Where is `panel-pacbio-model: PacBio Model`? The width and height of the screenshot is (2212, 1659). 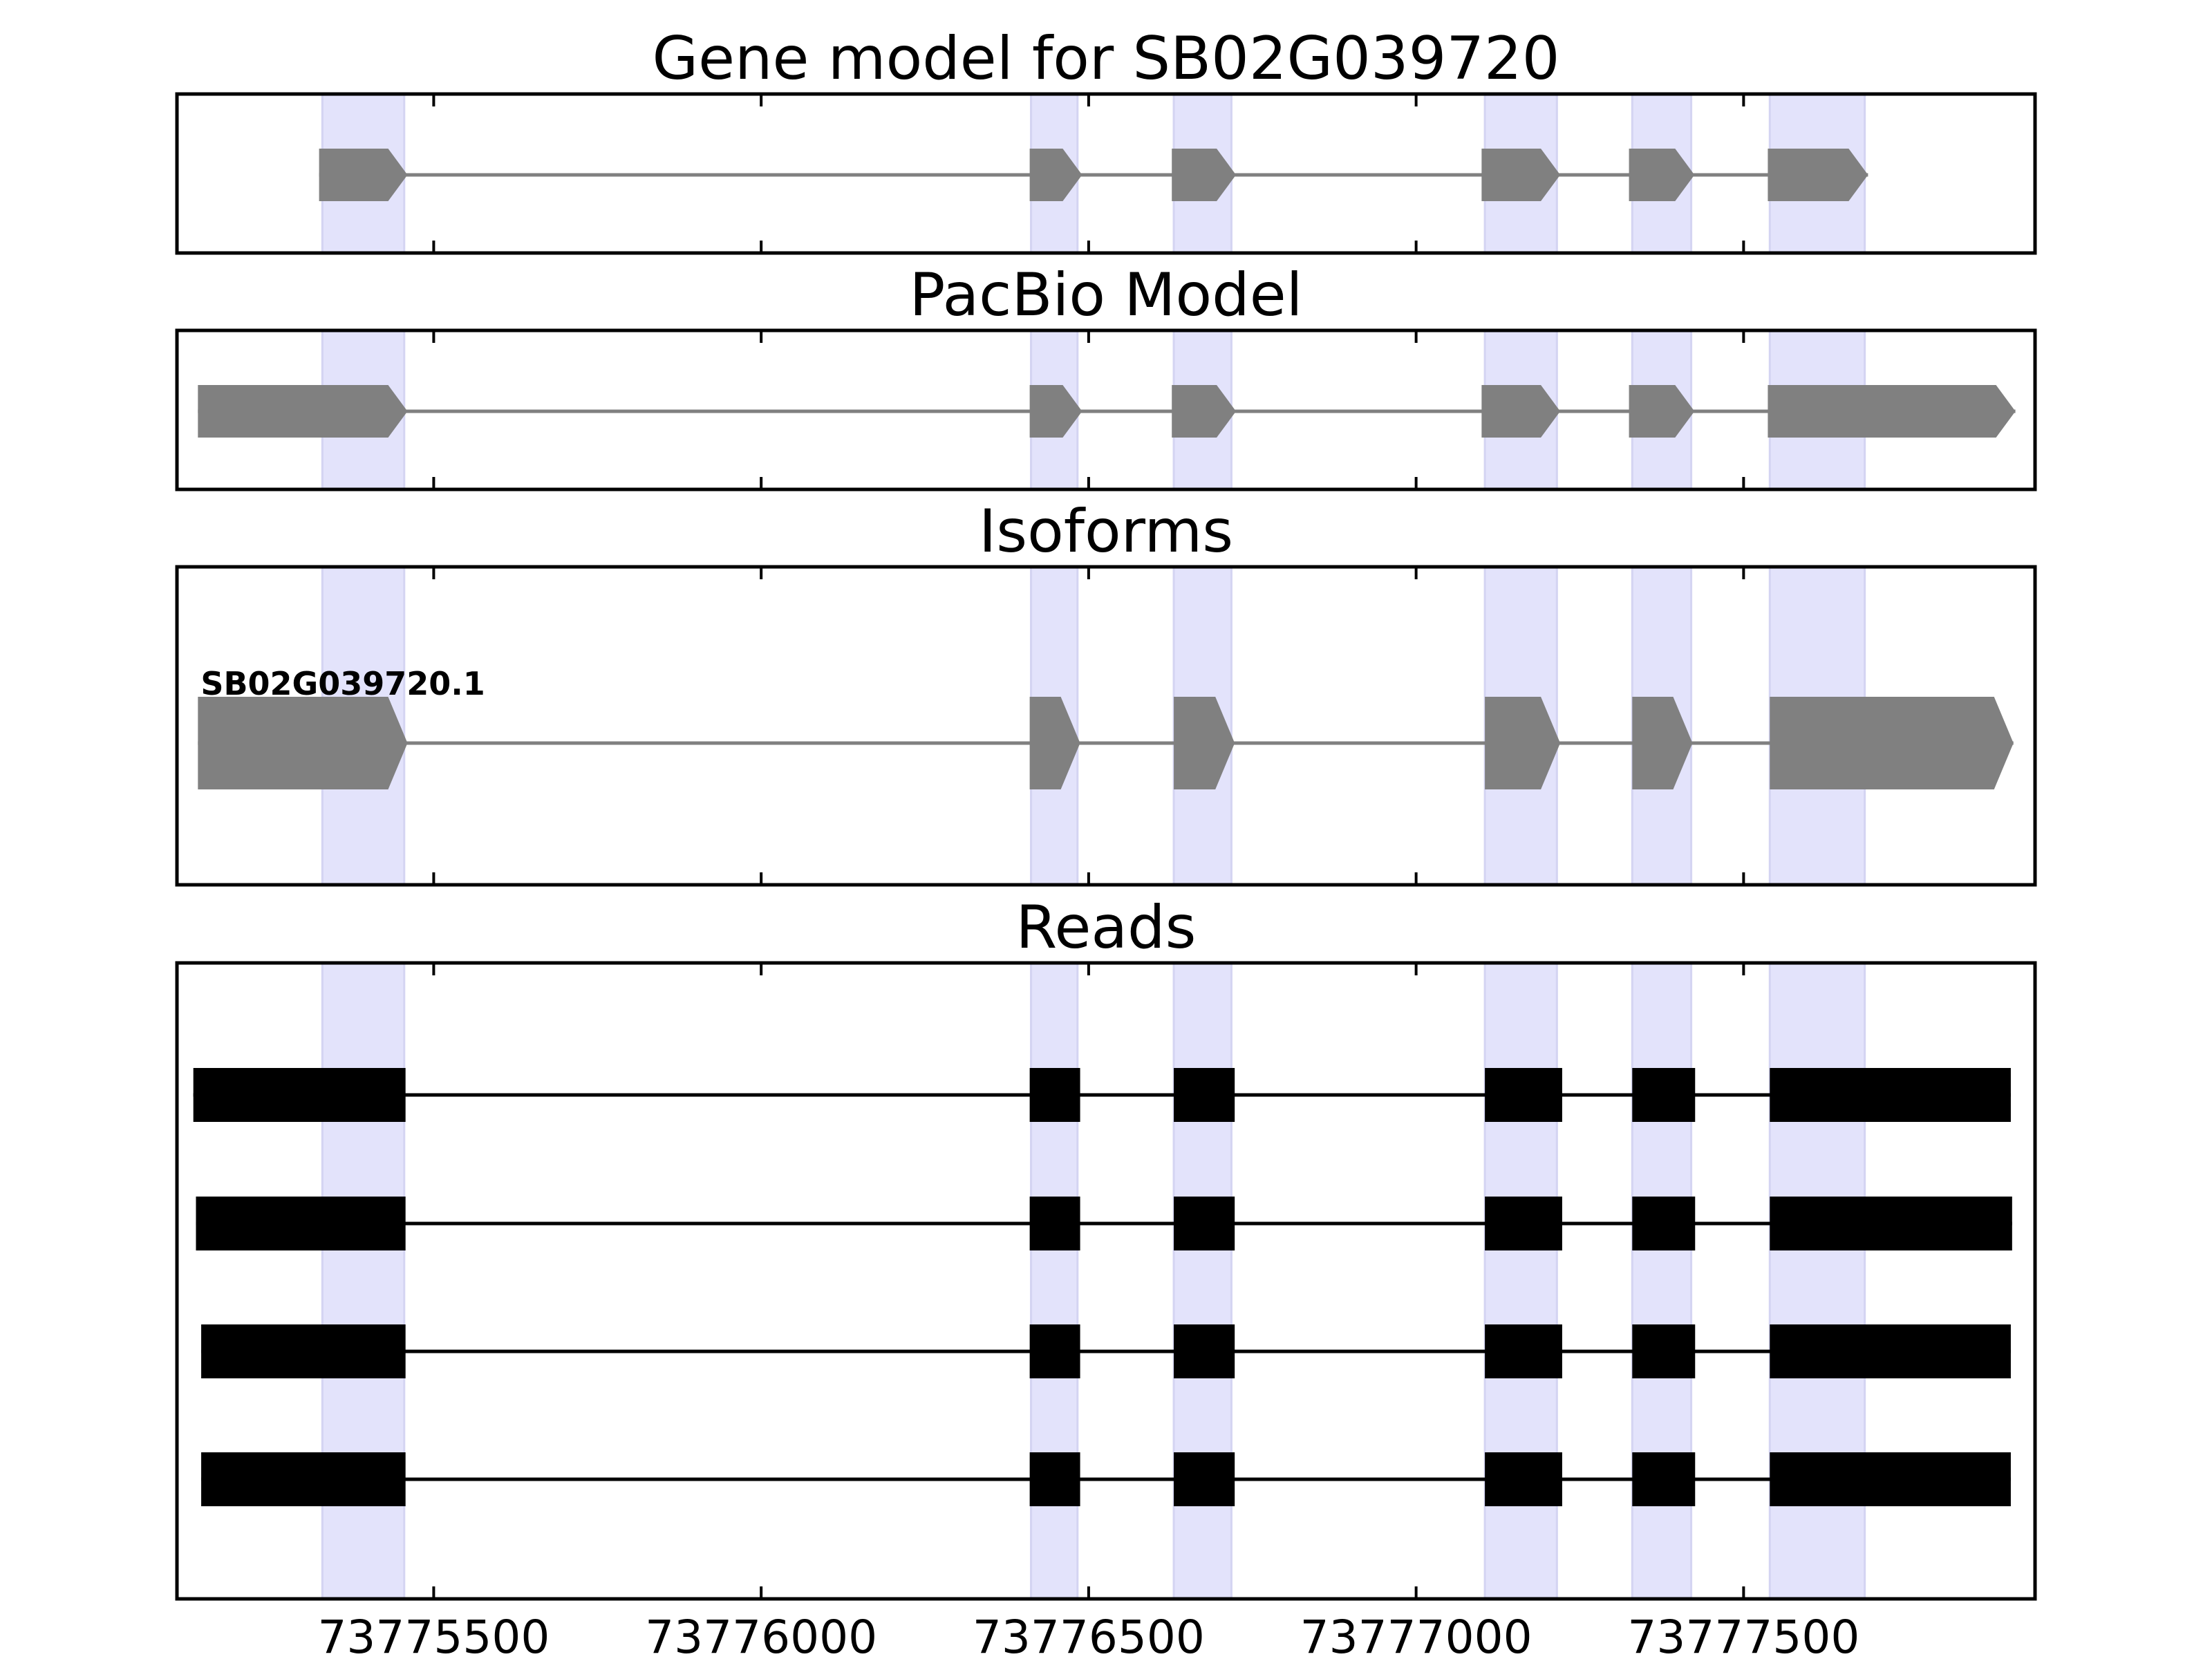
panel-pacbio-model: PacBio Model is located at coordinates (1106, 376).